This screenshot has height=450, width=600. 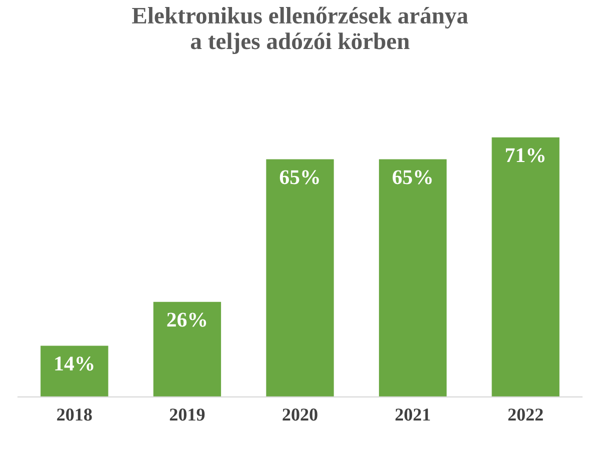 I want to click on x-tick-label: 2019, so click(x=187, y=414).